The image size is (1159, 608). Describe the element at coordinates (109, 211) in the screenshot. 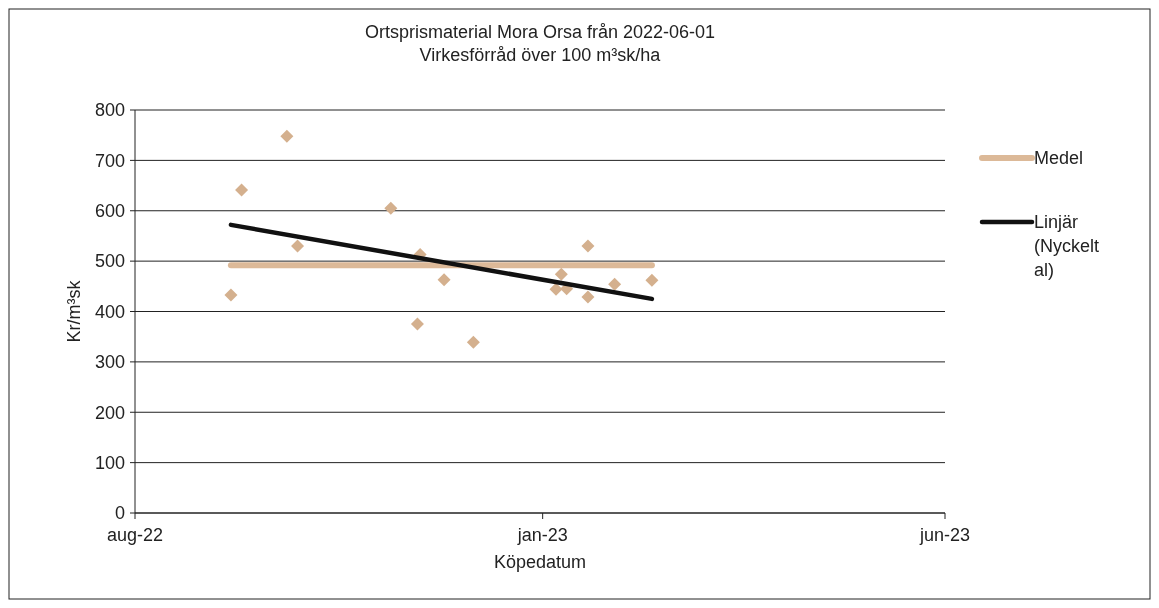

I see `y-tick-label: 600` at that location.